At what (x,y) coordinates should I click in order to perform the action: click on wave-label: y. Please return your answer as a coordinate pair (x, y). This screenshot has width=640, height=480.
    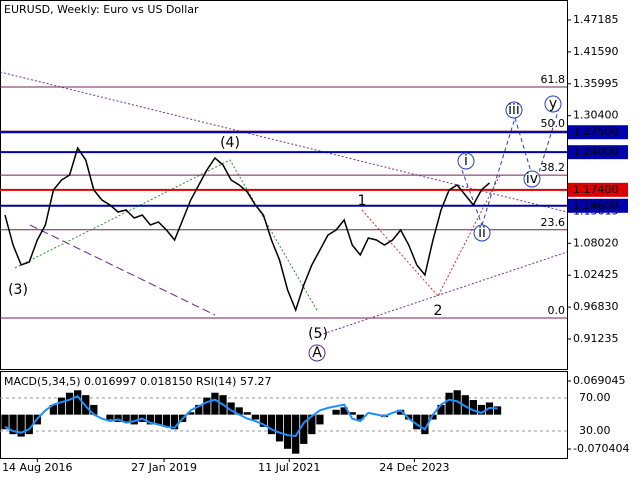
    Looking at the image, I should click on (553, 104).